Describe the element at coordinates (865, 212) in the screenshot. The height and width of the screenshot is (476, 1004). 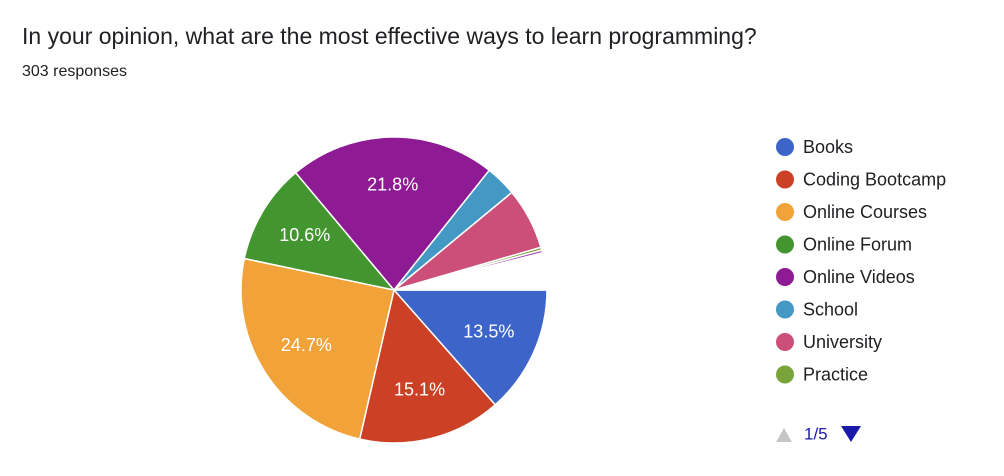
I see `legend-label: Online Courses` at that location.